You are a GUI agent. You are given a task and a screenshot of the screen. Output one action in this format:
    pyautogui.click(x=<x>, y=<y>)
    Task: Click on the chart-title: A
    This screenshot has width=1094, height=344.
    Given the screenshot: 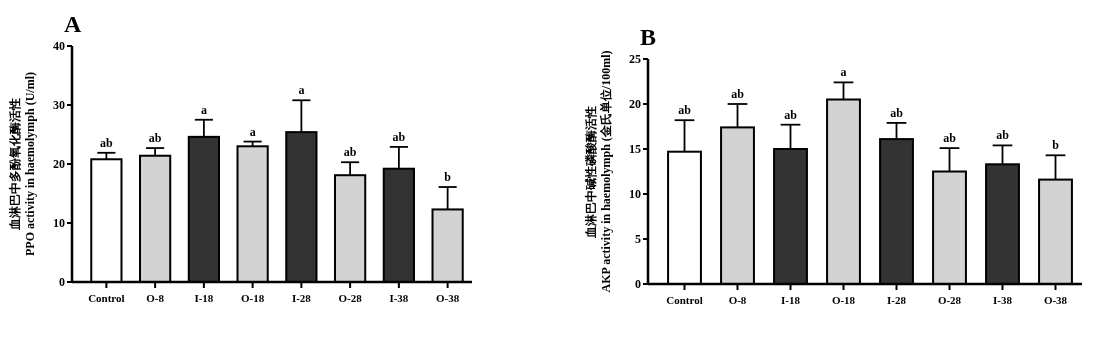 What is the action you would take?
    pyautogui.click(x=73, y=24)
    